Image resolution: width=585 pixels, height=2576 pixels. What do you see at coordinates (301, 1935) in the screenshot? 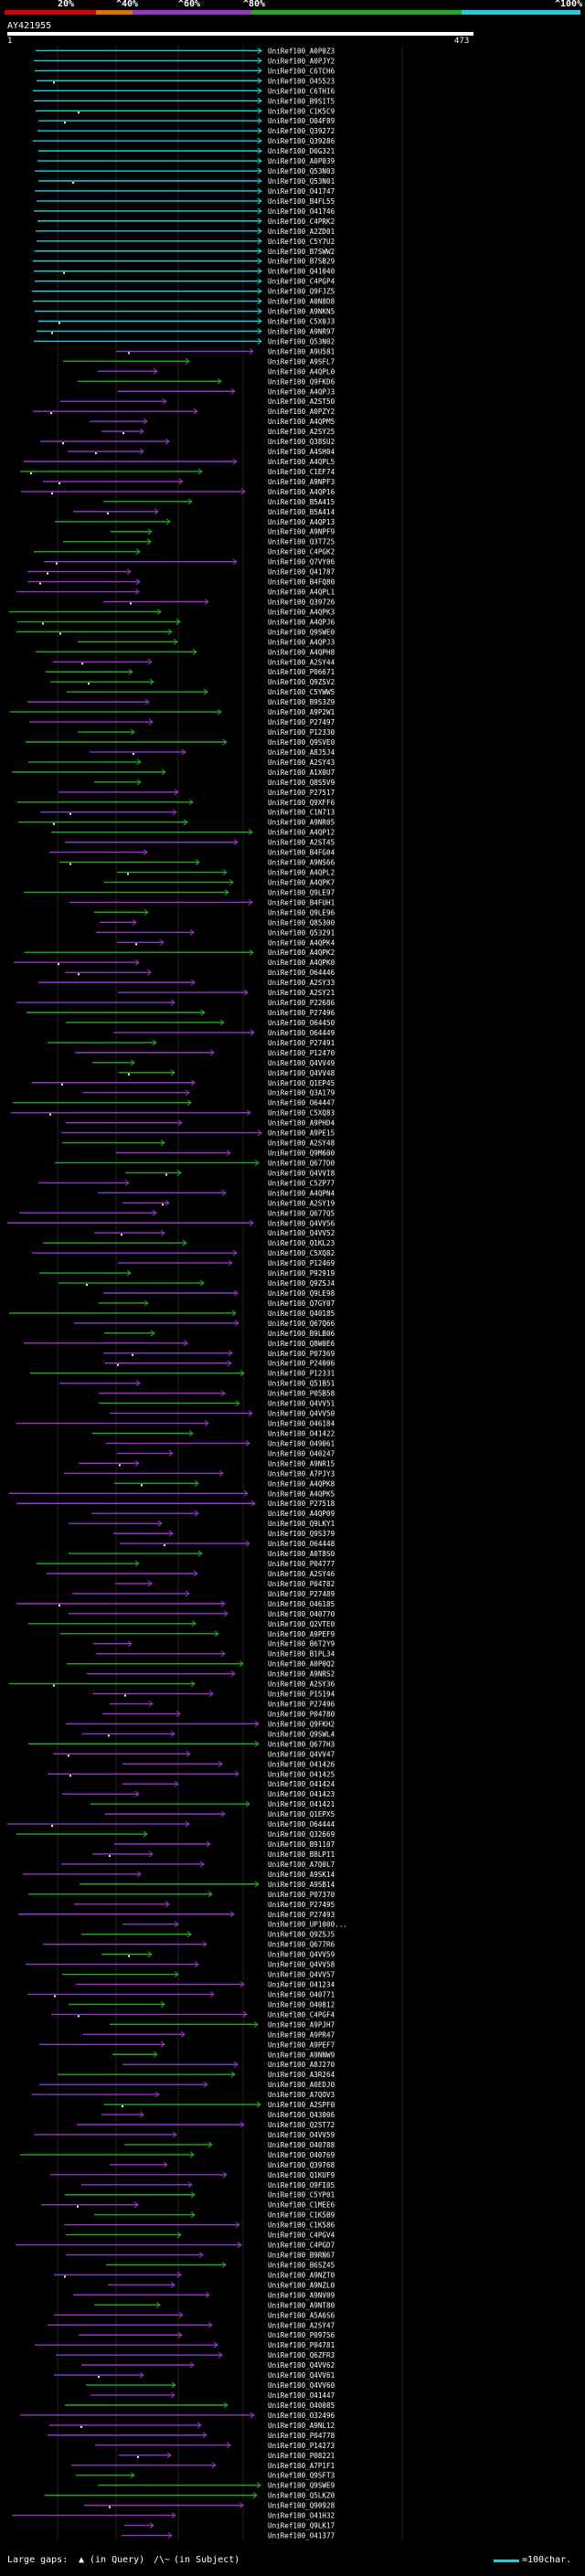
I see `hit-id-label: UniRef100_Q9ZSJ5` at bounding box center [301, 1935].